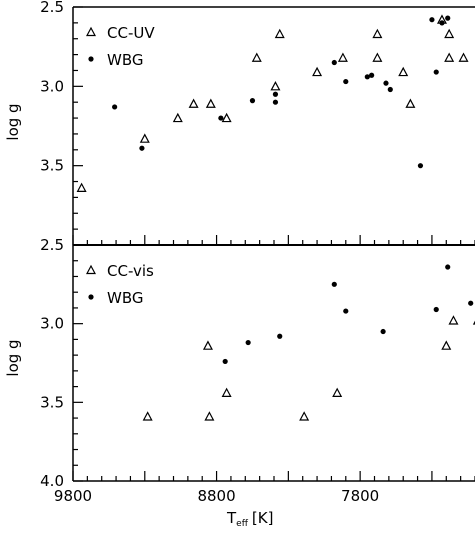  What do you see at coordinates (242, 524) in the screenshot?
I see `x-axis-label-subscript: eff` at bounding box center [242, 524].